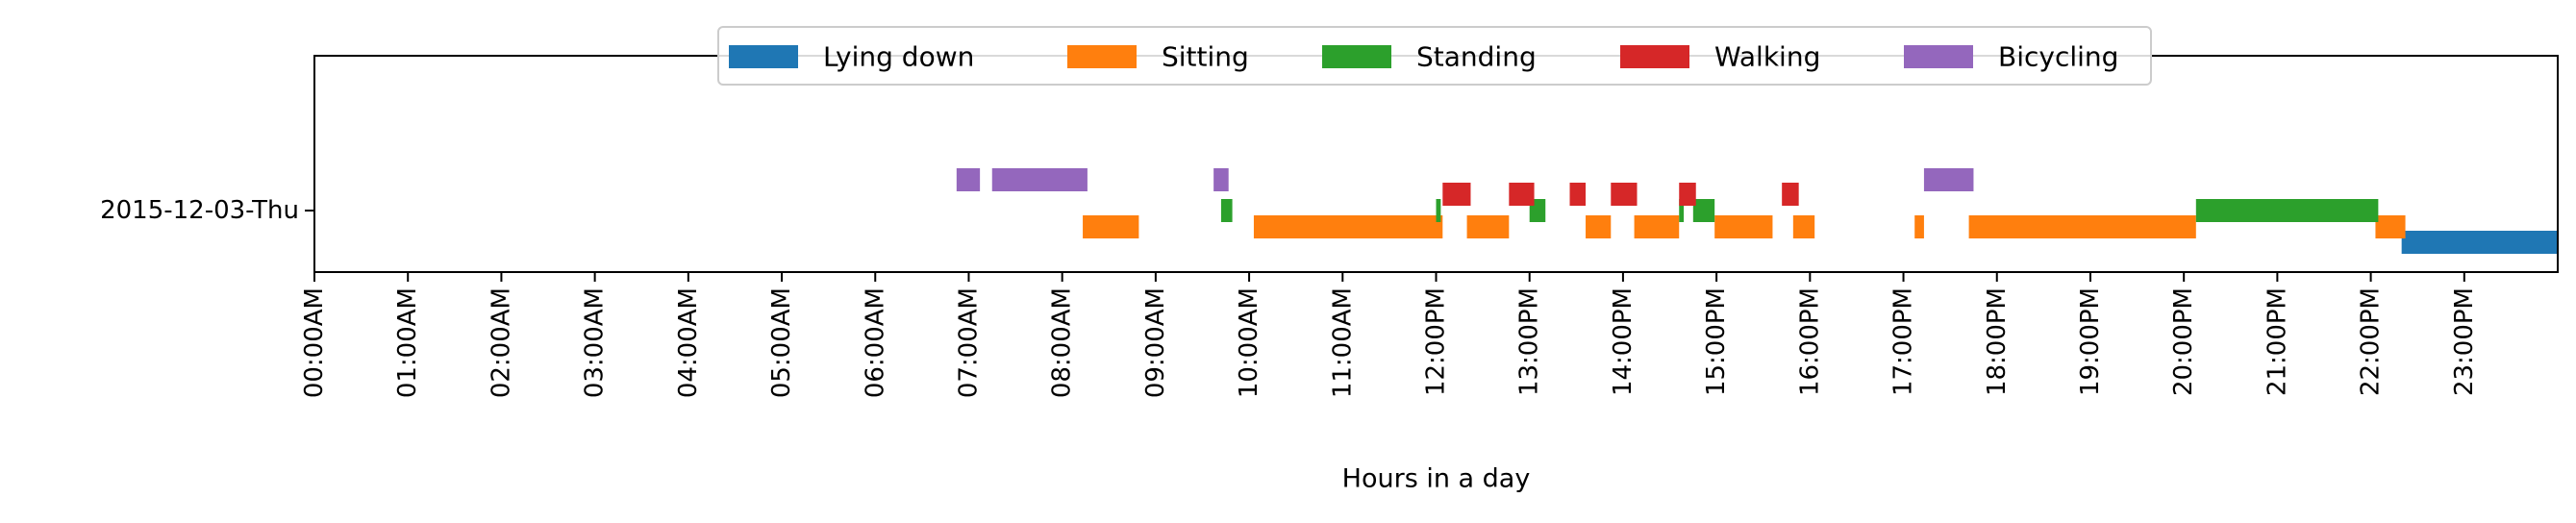 This screenshot has height=523, width=2576. Describe the element at coordinates (2183, 342) in the screenshot. I see `x-tick-label: 20:00PM` at that location.